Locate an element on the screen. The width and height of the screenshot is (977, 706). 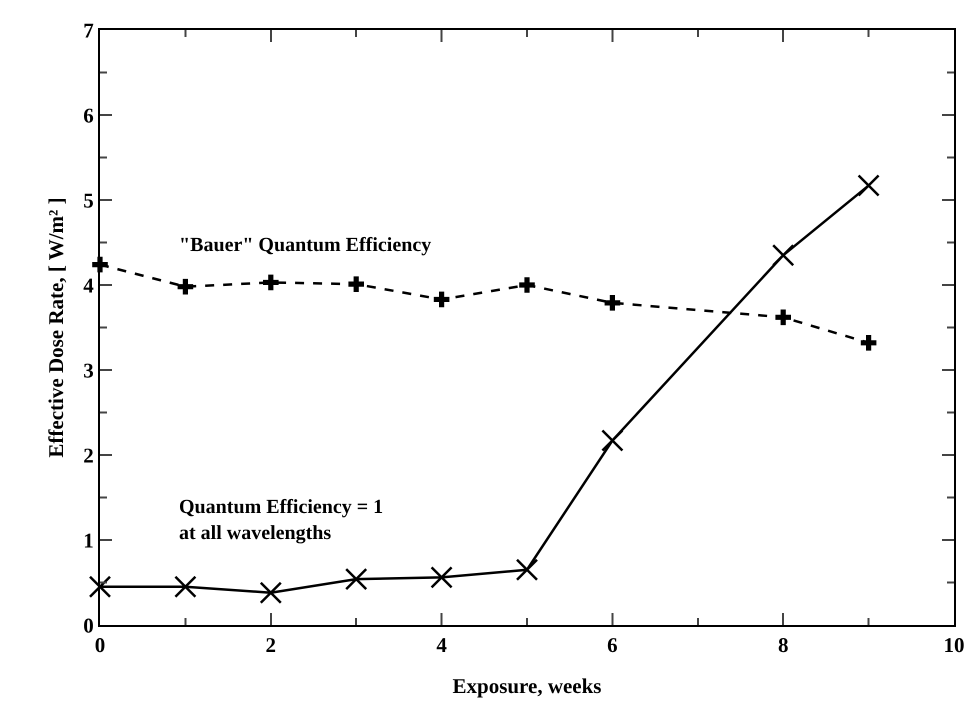
x-tick-label: 4 is located at coordinates (442, 645).